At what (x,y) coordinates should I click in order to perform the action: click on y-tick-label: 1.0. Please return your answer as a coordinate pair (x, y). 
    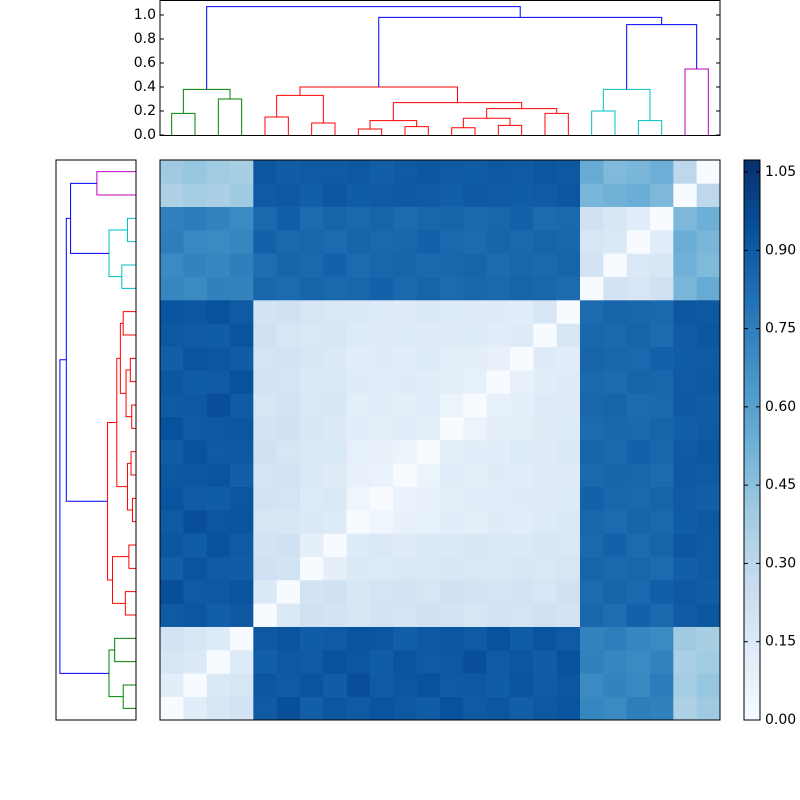
    Looking at the image, I should click on (145, 15).